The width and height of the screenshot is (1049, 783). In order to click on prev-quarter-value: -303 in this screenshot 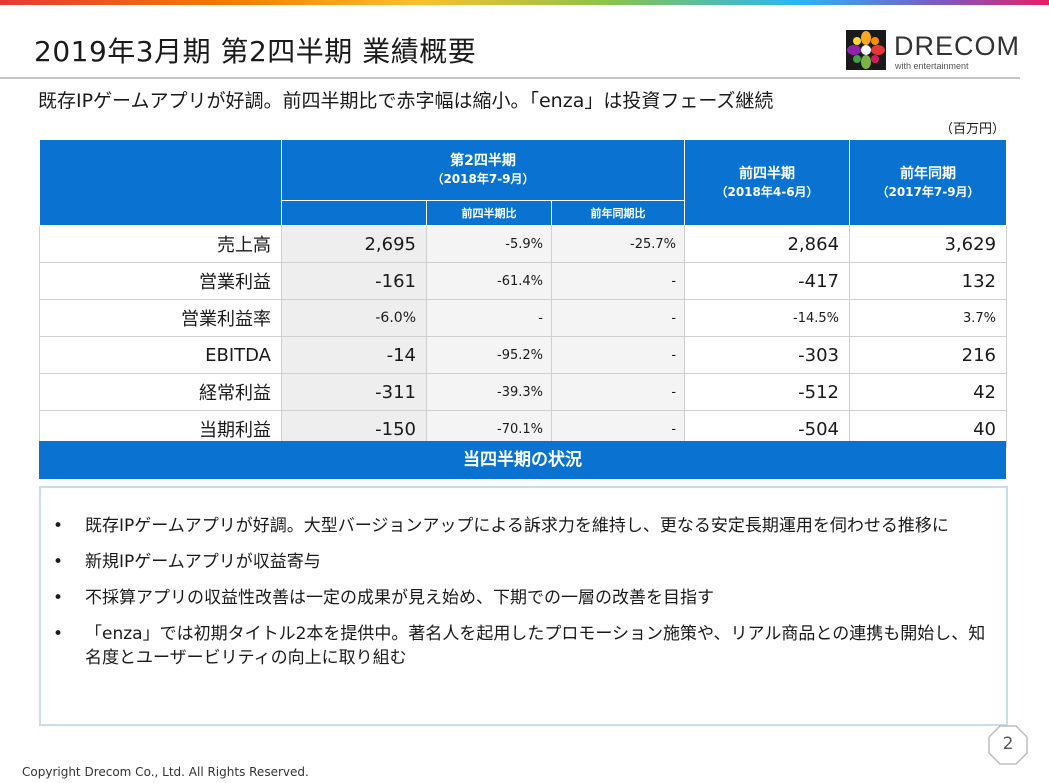, I will do `click(767, 355)`.